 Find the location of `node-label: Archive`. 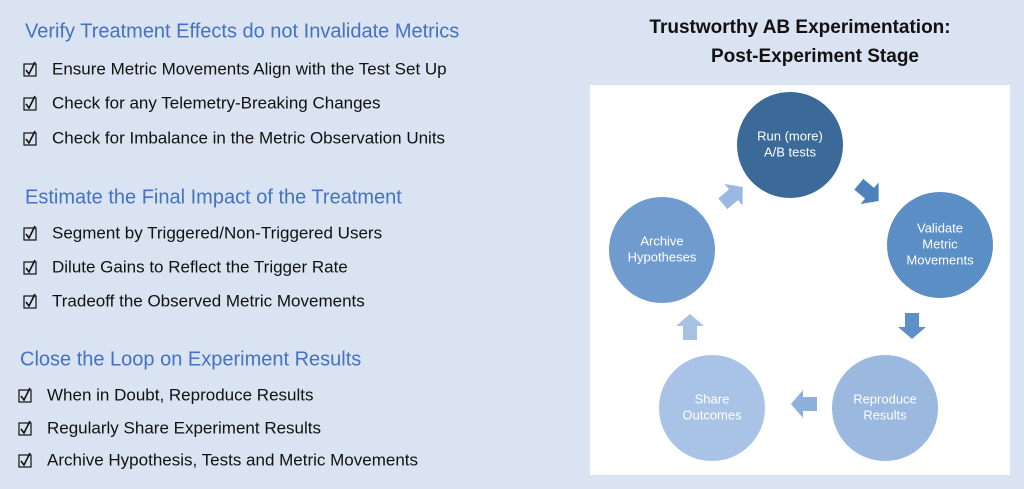

node-label: Archive is located at coordinates (661, 240).